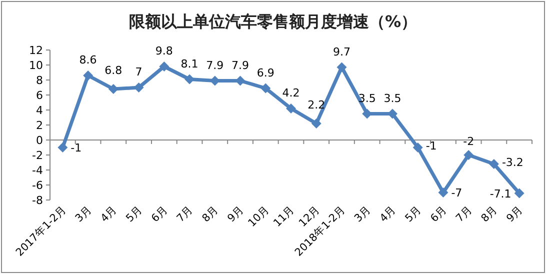 The height and width of the screenshot is (274, 546). I want to click on y-tick-label: 12, so click(36, 50).